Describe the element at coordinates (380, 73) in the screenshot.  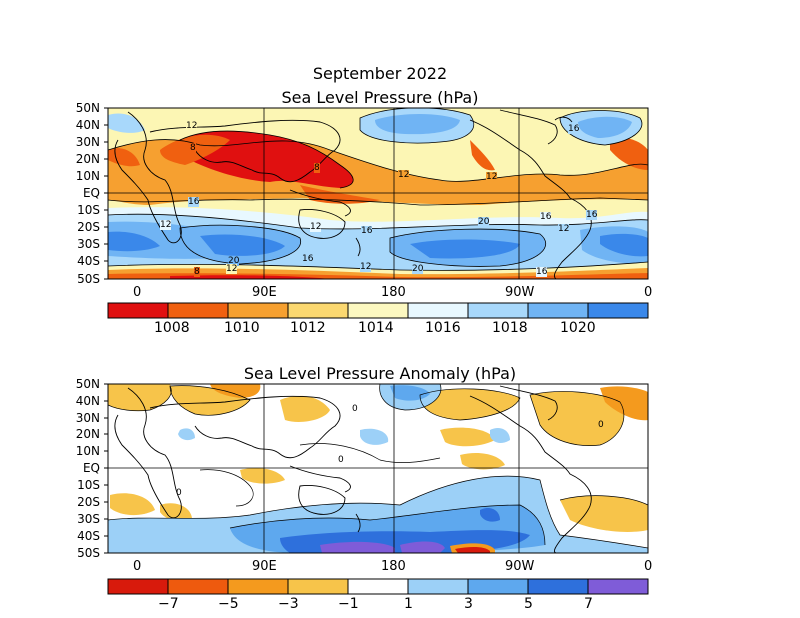
I see `figure-title: September 2022` at that location.